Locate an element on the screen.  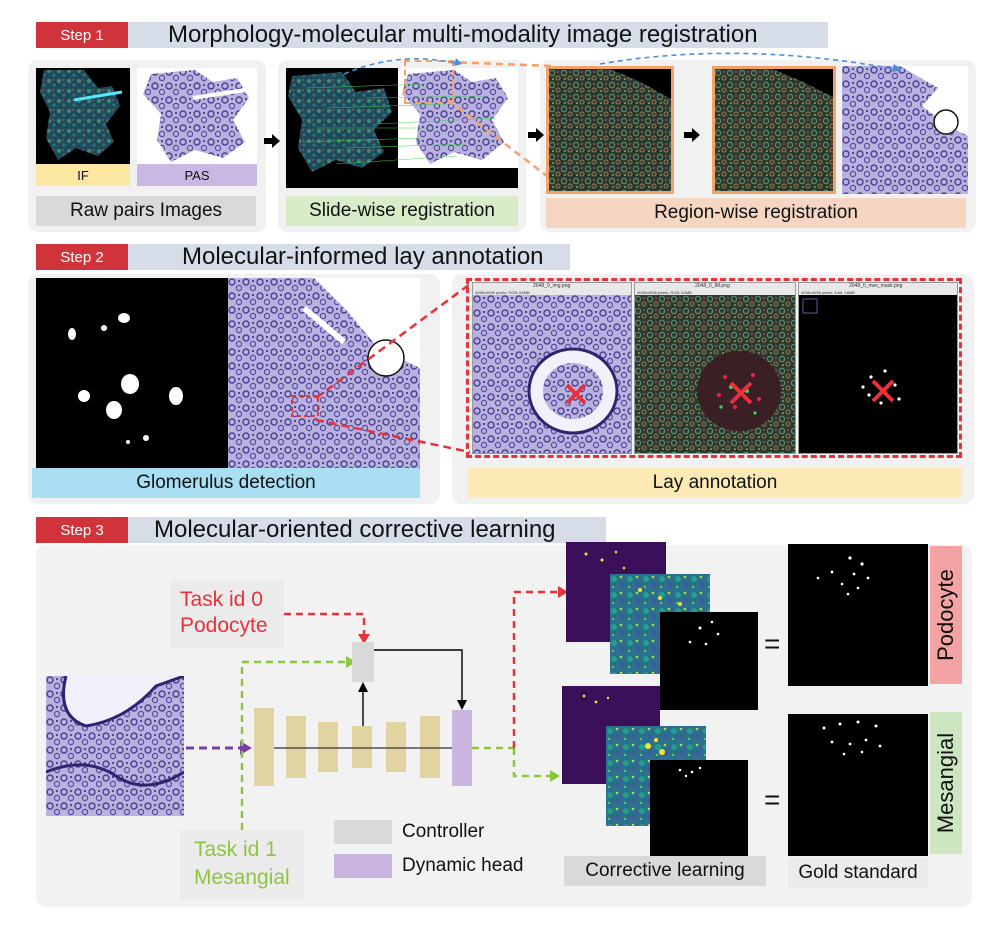
podocyte-gold-standard is located at coordinates (858, 615).